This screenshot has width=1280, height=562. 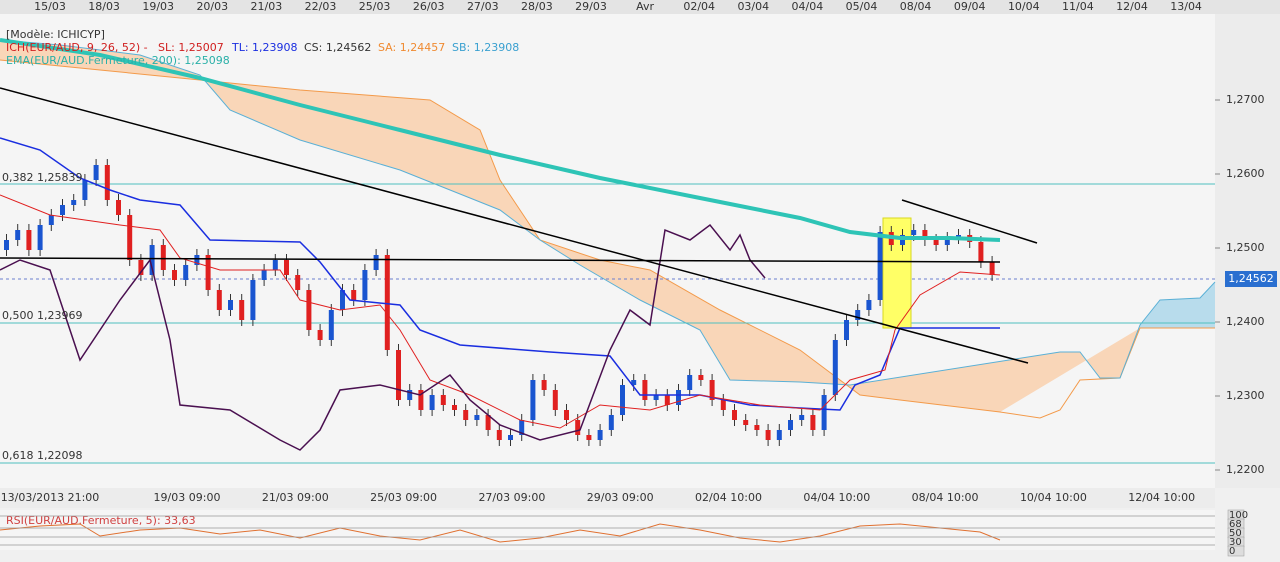 What do you see at coordinates (483, 6) in the screenshot?
I see `top-date: 27/03` at bounding box center [483, 6].